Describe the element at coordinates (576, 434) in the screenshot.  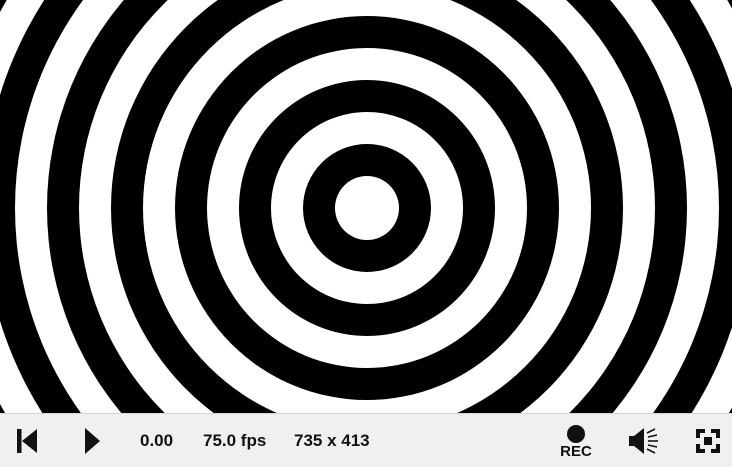
I see `record-icon` at that location.